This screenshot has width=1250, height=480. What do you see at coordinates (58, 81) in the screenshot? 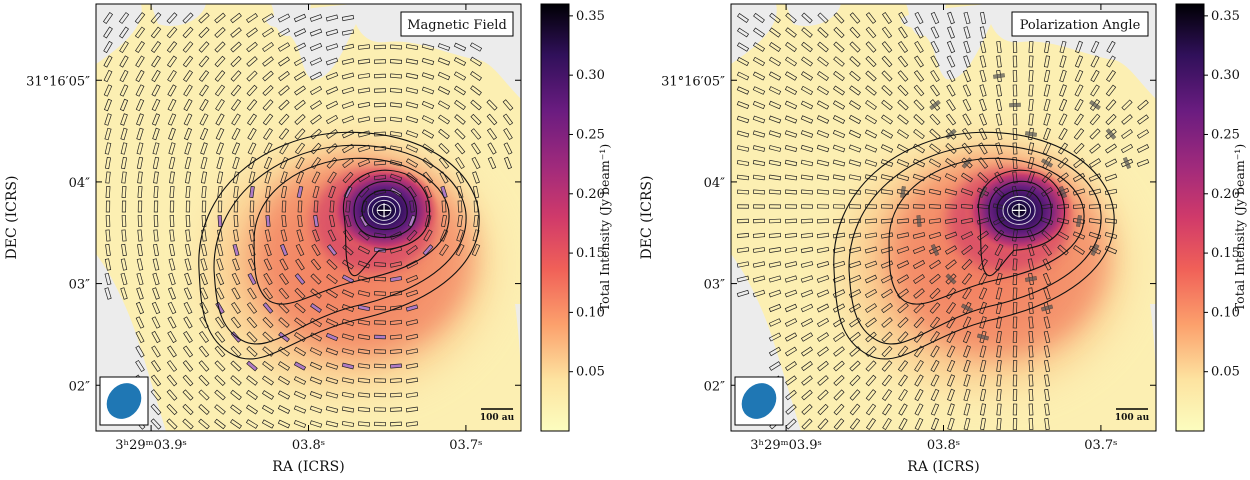
I see `y-tick-label: 31°16′05″` at bounding box center [58, 81].